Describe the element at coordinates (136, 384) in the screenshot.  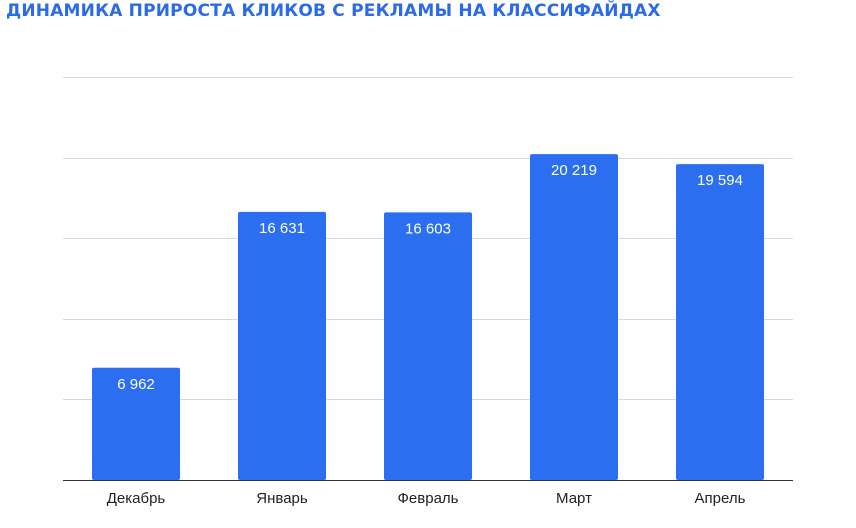
I see `bar-value-label: 6 962` at that location.